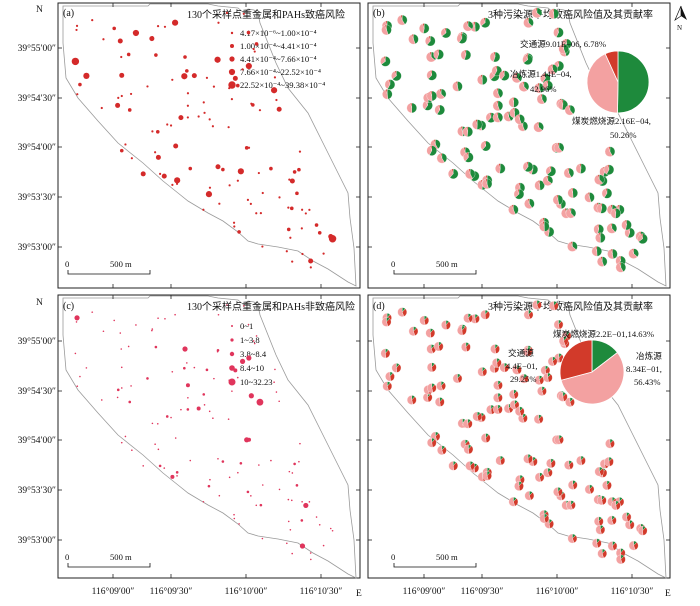  What do you see at coordinates (280, 72) in the screenshot?
I see `legend-a-label-4: 7.66×10⁻⁴~22.52×10⁻⁴` at bounding box center [280, 72].